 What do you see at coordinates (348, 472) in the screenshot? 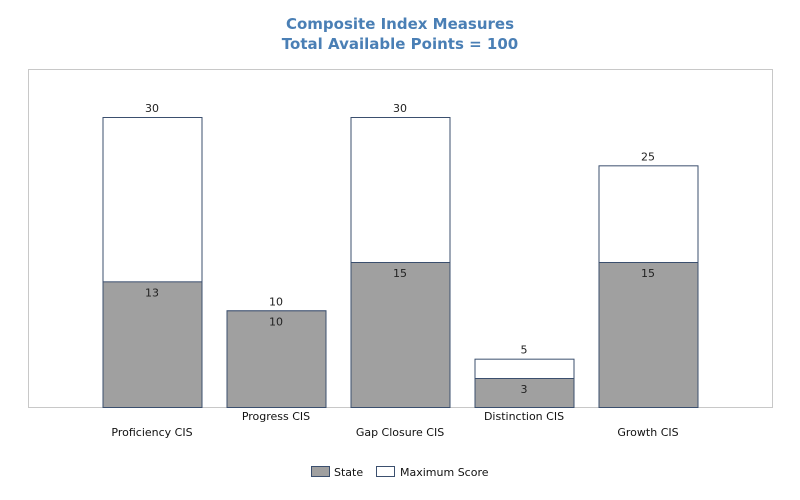
I see `legend-label-state: State` at bounding box center [348, 472].